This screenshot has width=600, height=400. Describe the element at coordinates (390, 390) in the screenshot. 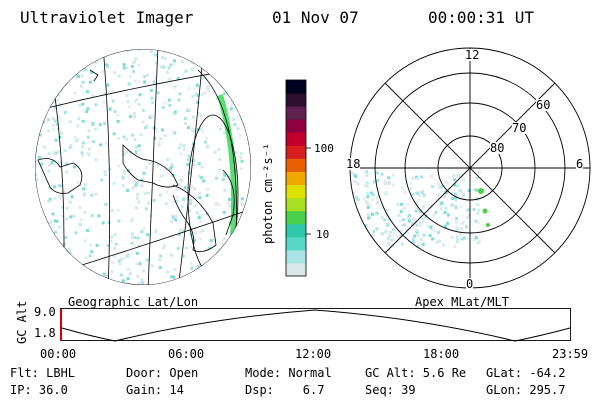

I see `status-seq: Seq: 39` at that location.